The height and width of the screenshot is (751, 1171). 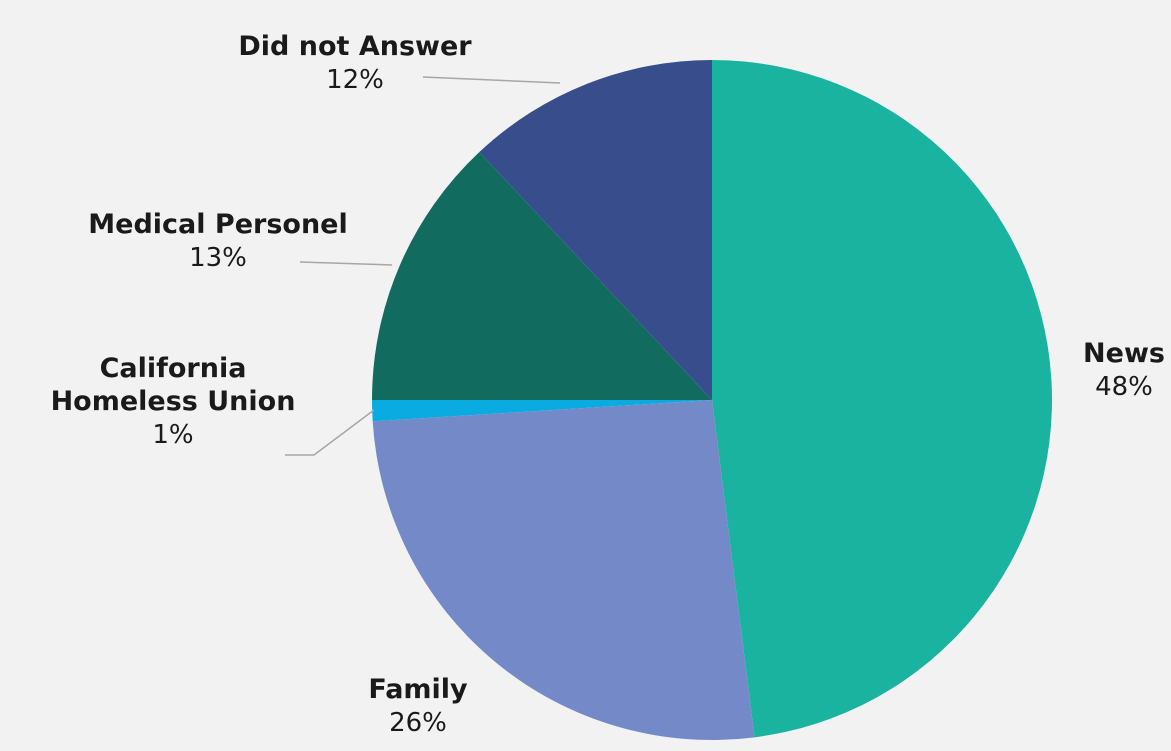 I want to click on percent-label-medical-personel: 13%, so click(x=218, y=258).